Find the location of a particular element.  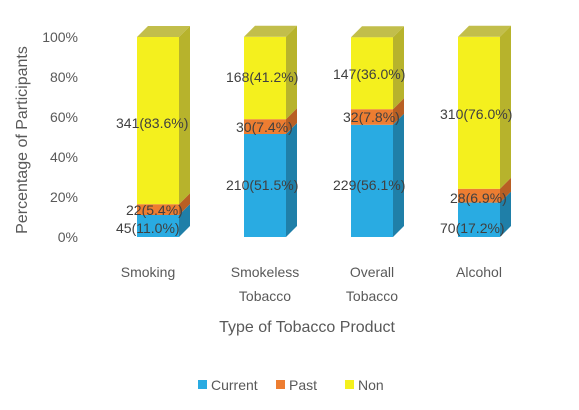

legend-swatch-current is located at coordinates (202, 384).